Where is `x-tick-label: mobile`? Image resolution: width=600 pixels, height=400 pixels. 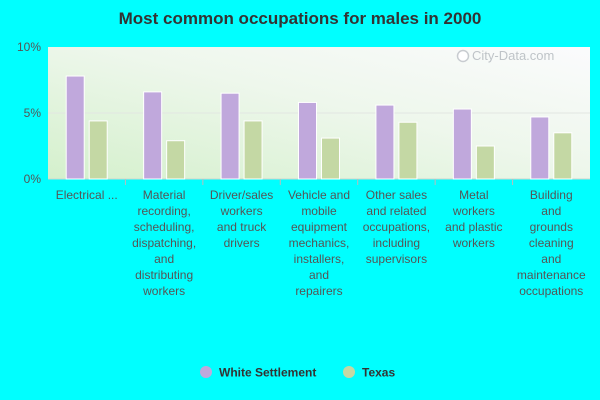 x-tick-label: mobile is located at coordinates (319, 211).